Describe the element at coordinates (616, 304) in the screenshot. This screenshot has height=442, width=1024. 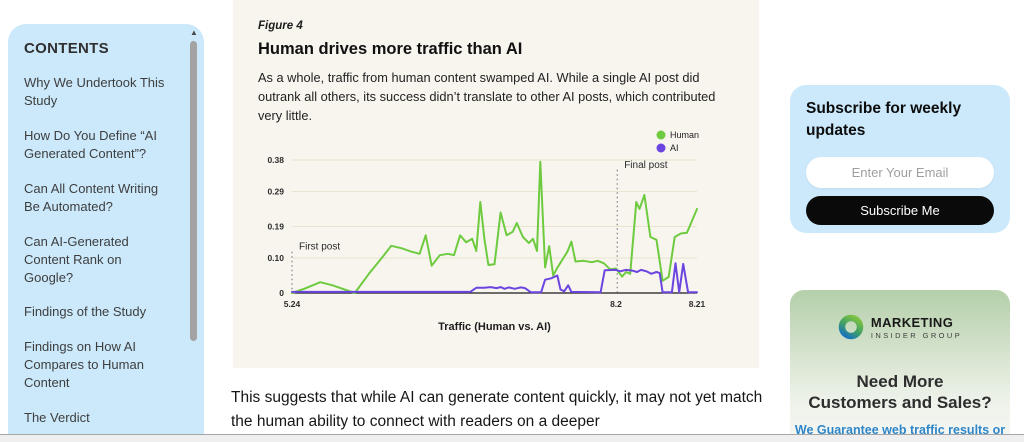
I see `svg-text: 8.2` at that location.